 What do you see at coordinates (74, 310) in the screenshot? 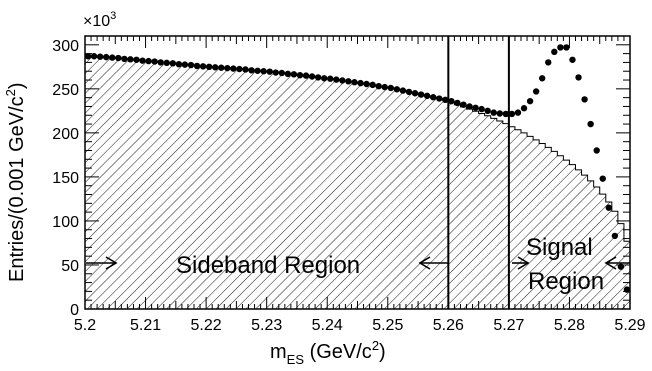
I see `y-tick-label: 0` at bounding box center [74, 310].